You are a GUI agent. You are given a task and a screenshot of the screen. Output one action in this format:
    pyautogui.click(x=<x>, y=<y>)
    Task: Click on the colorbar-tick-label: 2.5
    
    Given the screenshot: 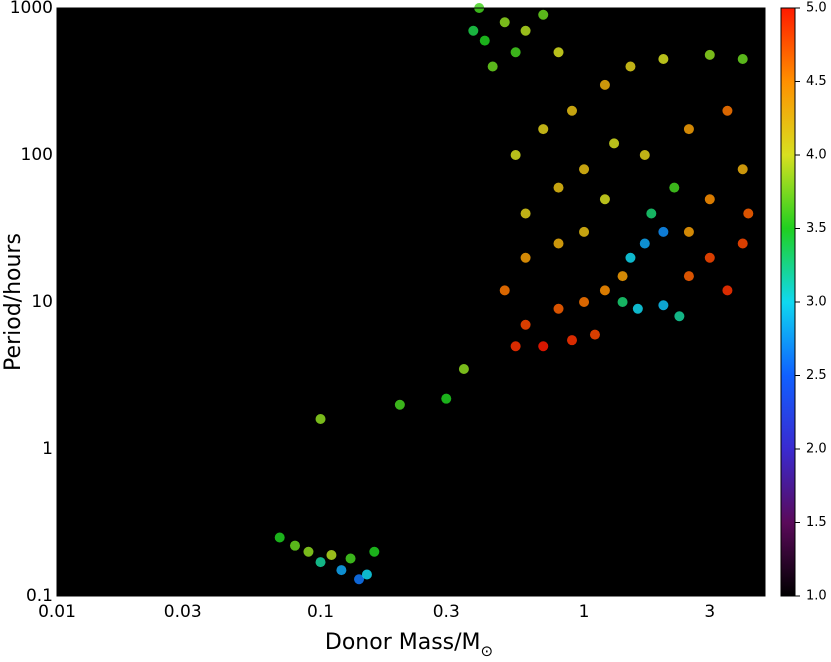 What is the action you would take?
    pyautogui.click(x=816, y=375)
    